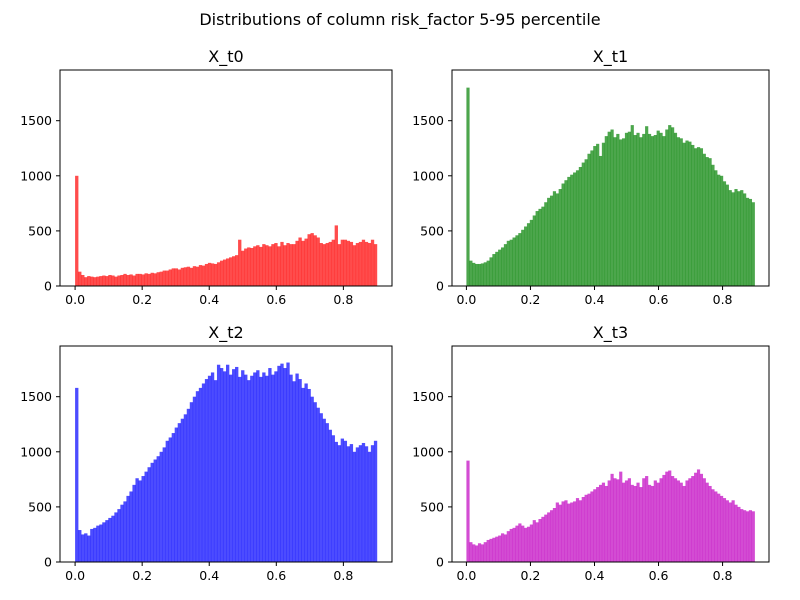 Image resolution: width=800 pixels, height=600 pixels. I want to click on subplot-title: X_t3, so click(610, 333).